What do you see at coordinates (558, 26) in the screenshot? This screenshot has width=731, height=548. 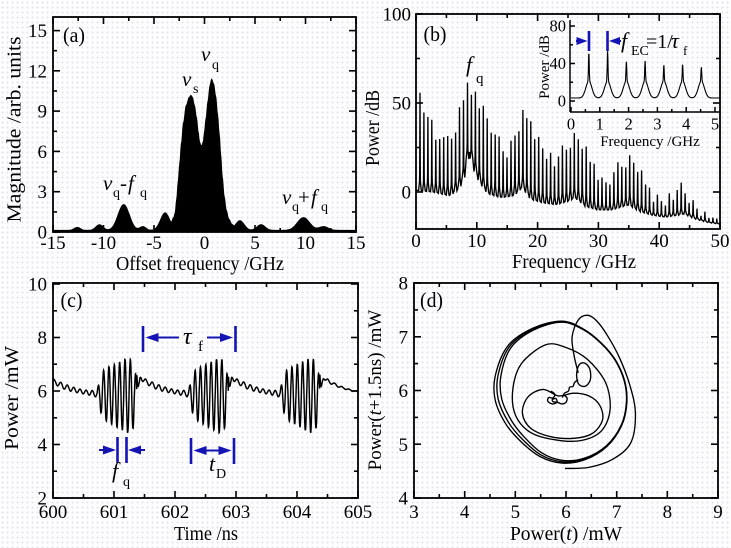 I see `svg-text: 80` at bounding box center [558, 26].